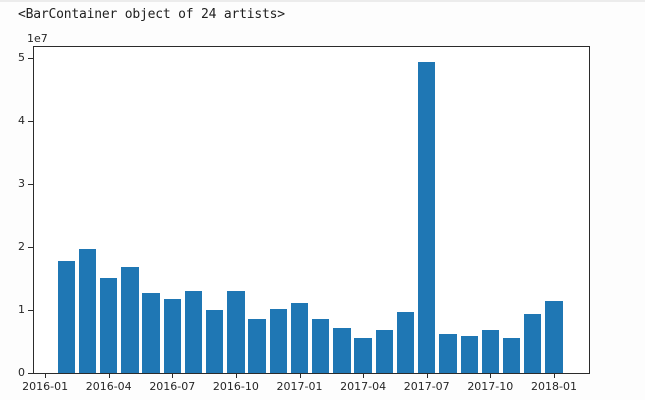 The width and height of the screenshot is (645, 400). Describe the element at coordinates (21, 57) in the screenshot. I see `y-axis-tick-label: 5` at that location.